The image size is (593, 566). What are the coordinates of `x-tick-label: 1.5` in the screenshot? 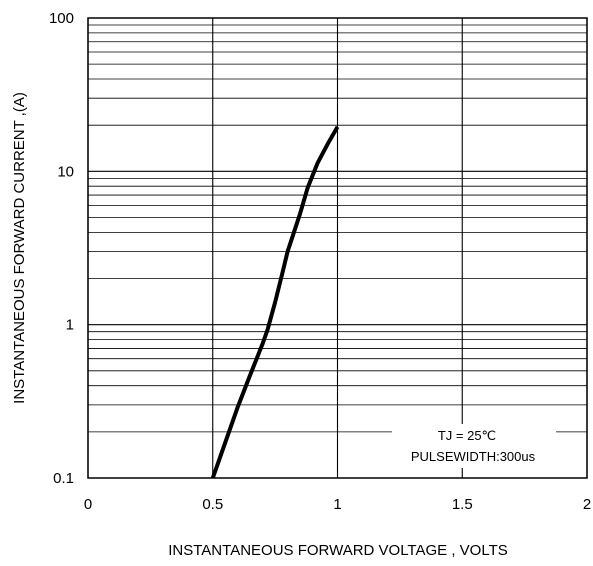 It's located at (462, 504).